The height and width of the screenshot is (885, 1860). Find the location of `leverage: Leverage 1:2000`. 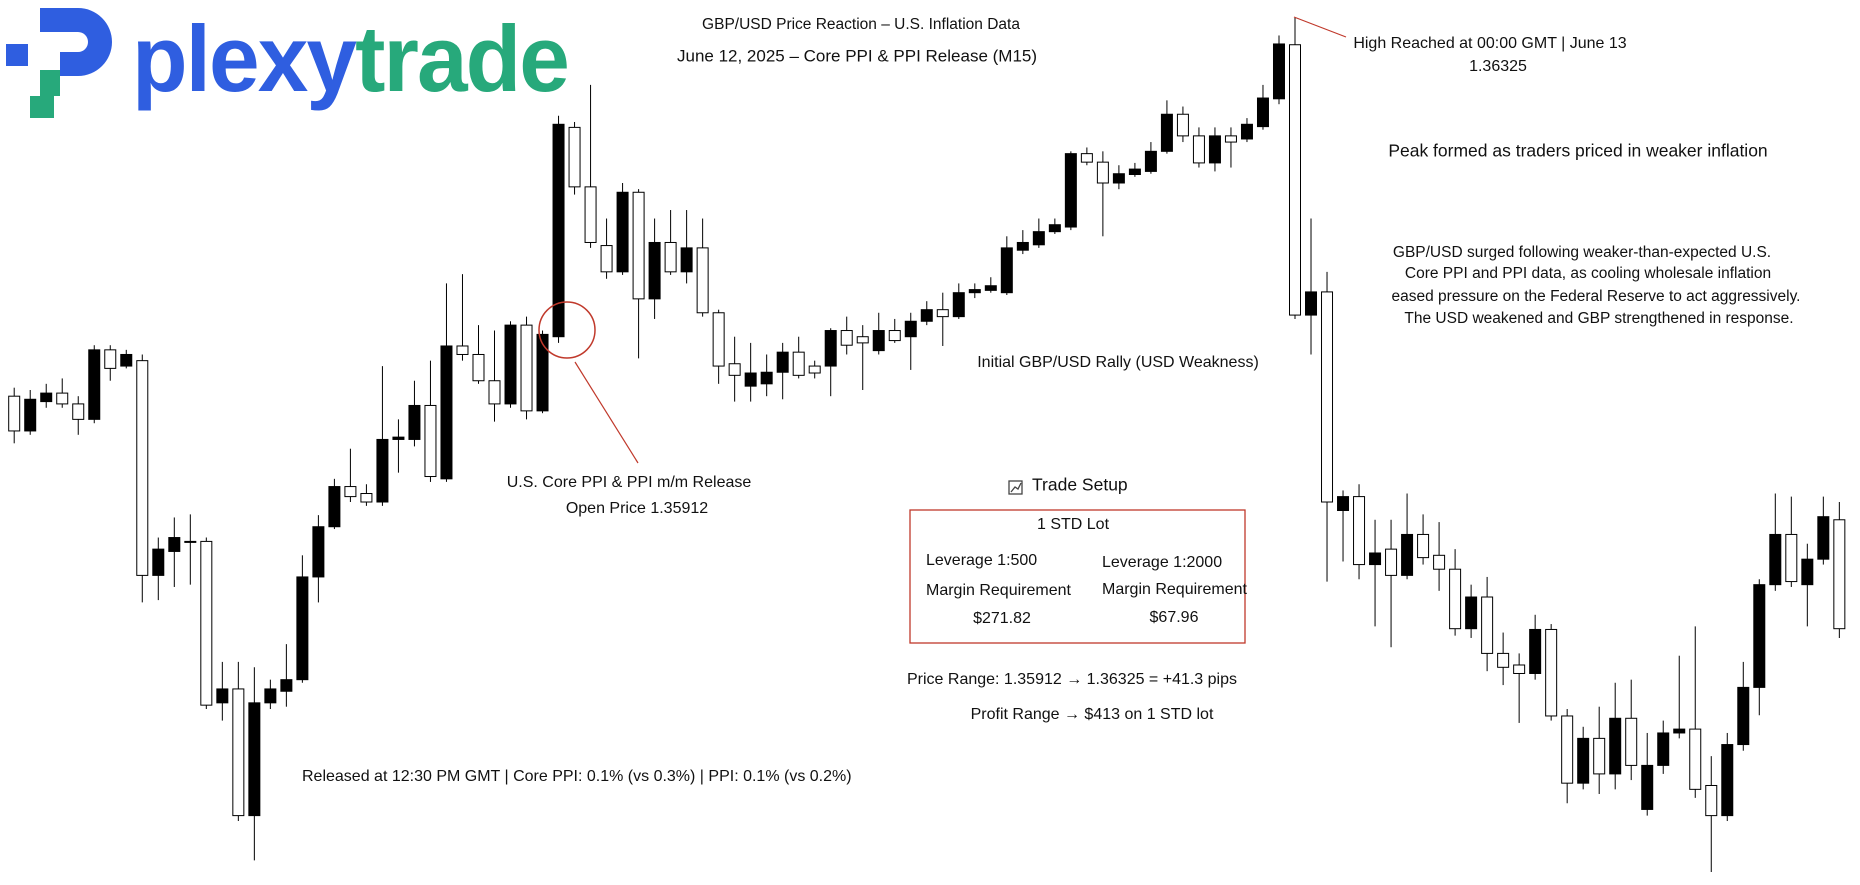

leverage: Leverage 1:2000 is located at coordinates (1162, 562).